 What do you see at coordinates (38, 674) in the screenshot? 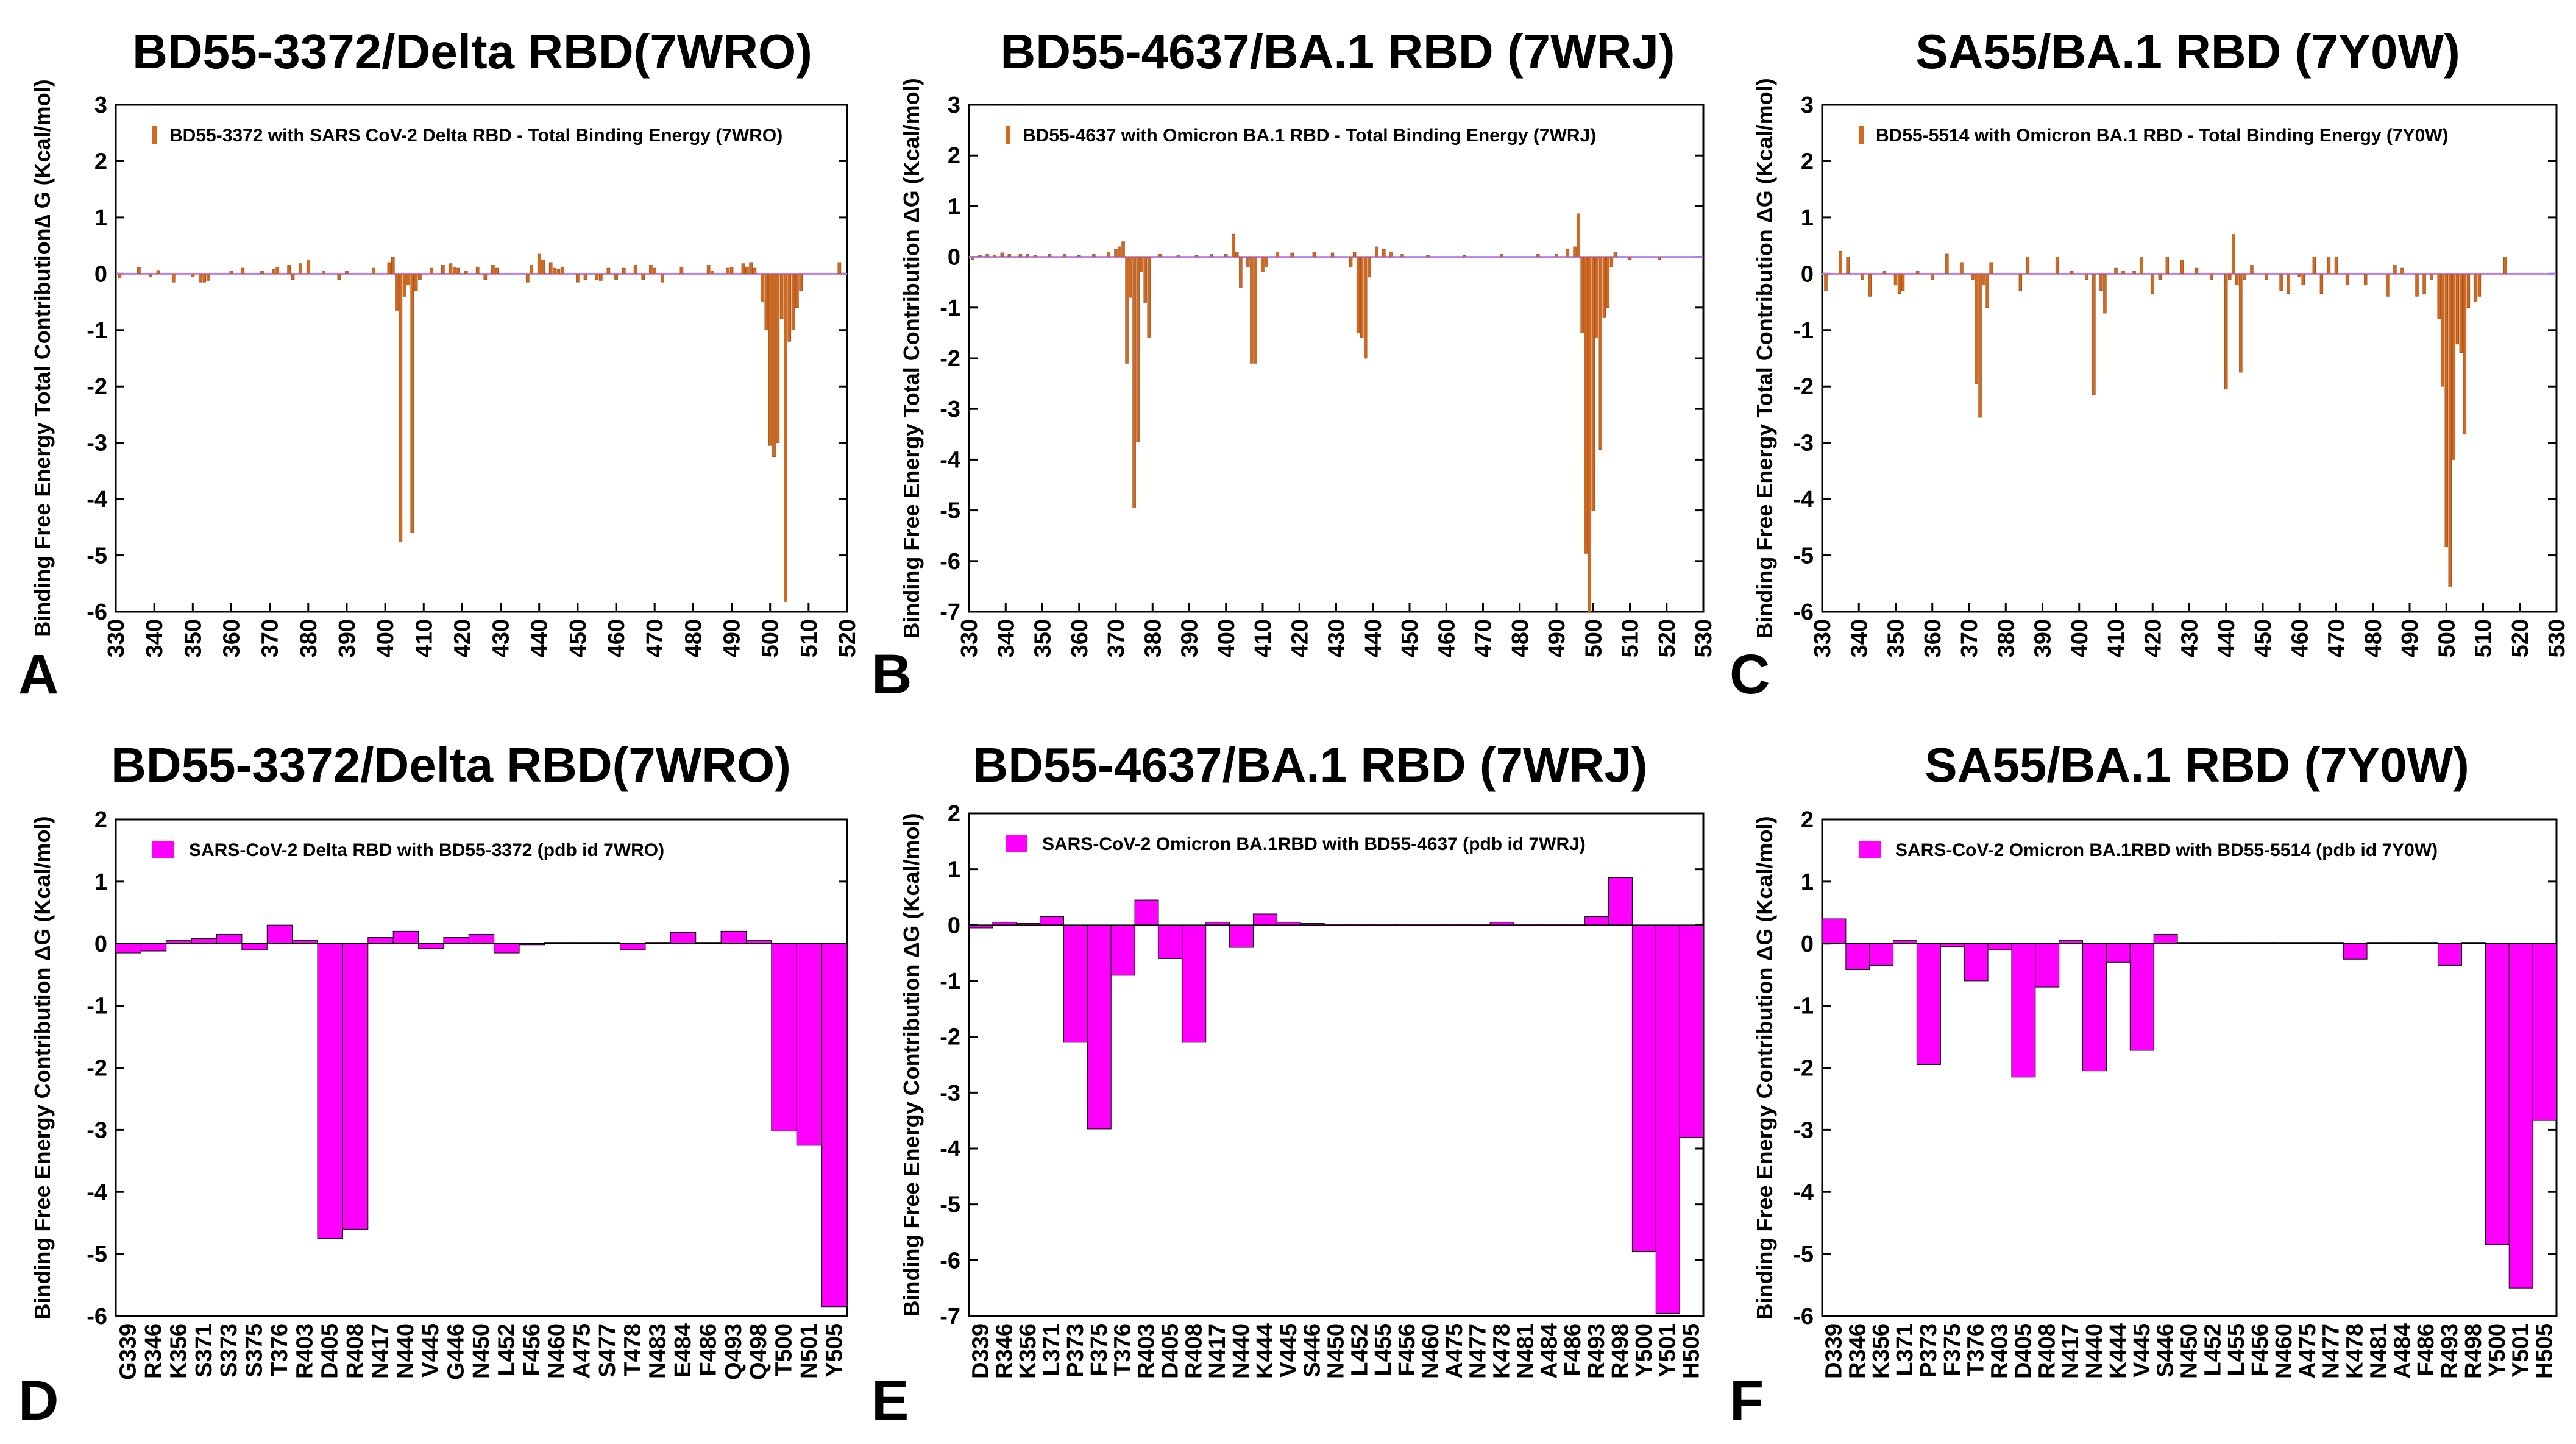
I see `panel-letter: A` at bounding box center [38, 674].